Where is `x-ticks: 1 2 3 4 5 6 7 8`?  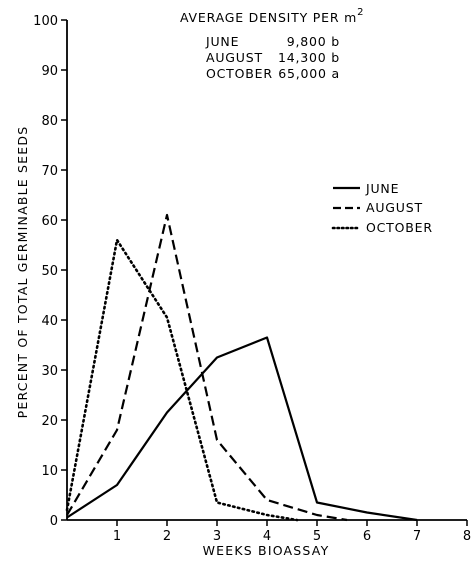 x-ticks: 1 2 3 4 5 6 7 8 is located at coordinates (292, 532).